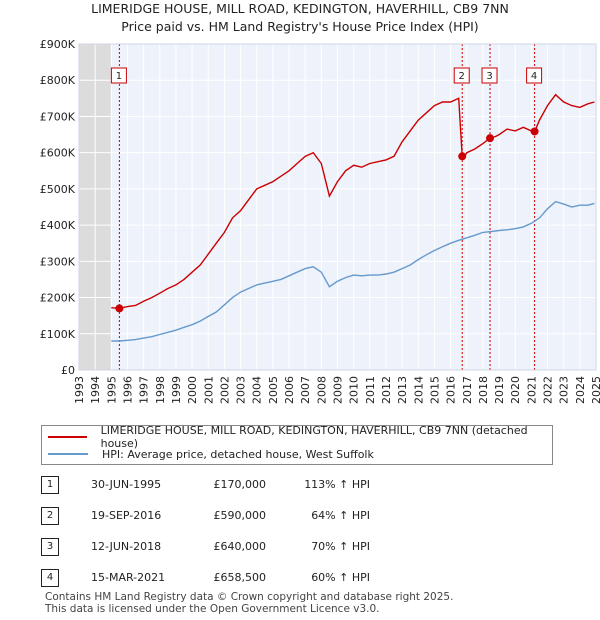 Image resolution: width=600 pixels, height=620 pixels. Describe the element at coordinates (50, 485) in the screenshot. I see `transaction-number-badge: 1` at that location.